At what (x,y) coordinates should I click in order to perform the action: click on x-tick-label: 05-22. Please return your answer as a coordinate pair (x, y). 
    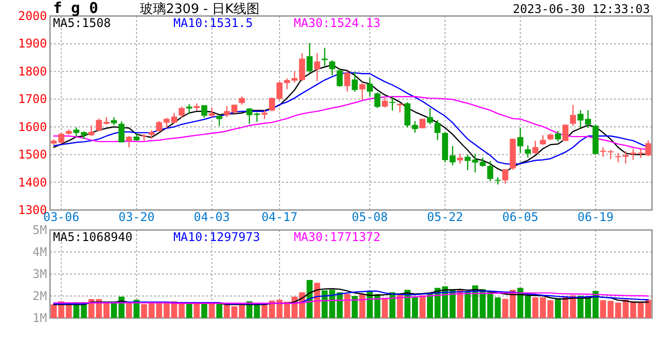
    Looking at the image, I should click on (445, 217).